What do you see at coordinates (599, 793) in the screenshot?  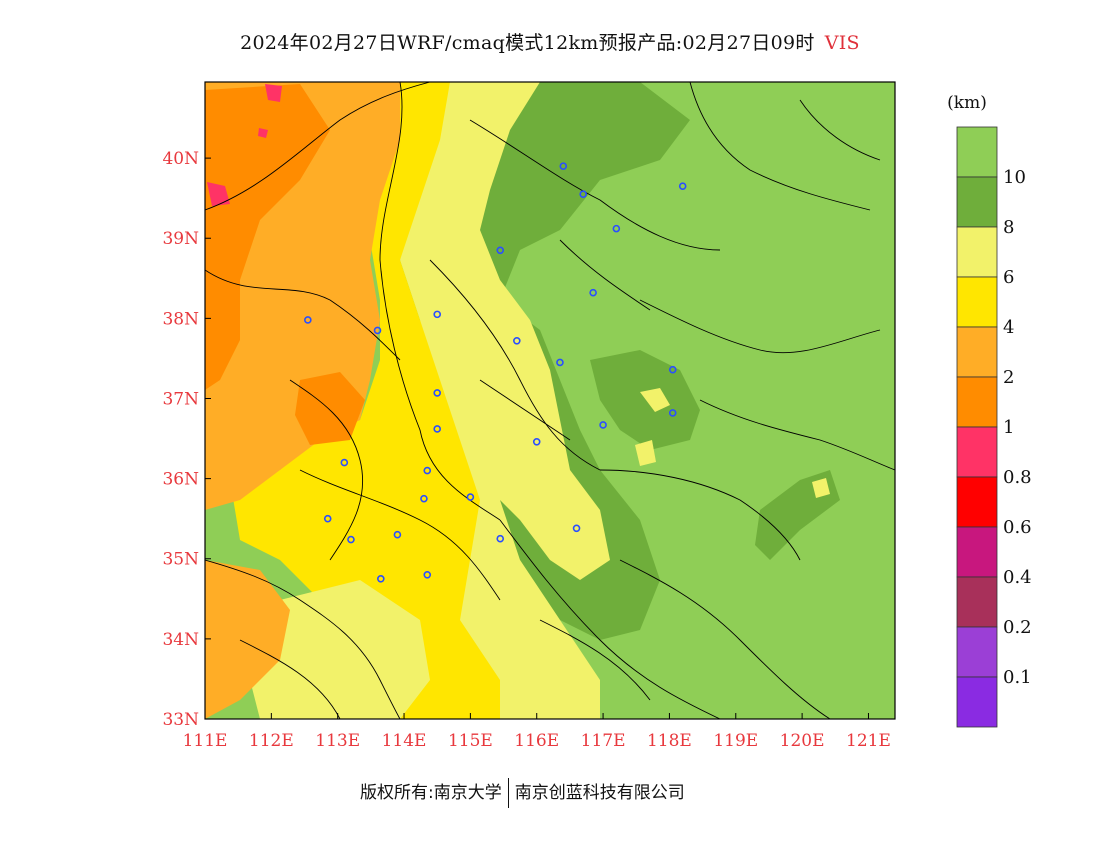 I see `footer-right: 南京创蓝科技有限公司` at bounding box center [599, 793].